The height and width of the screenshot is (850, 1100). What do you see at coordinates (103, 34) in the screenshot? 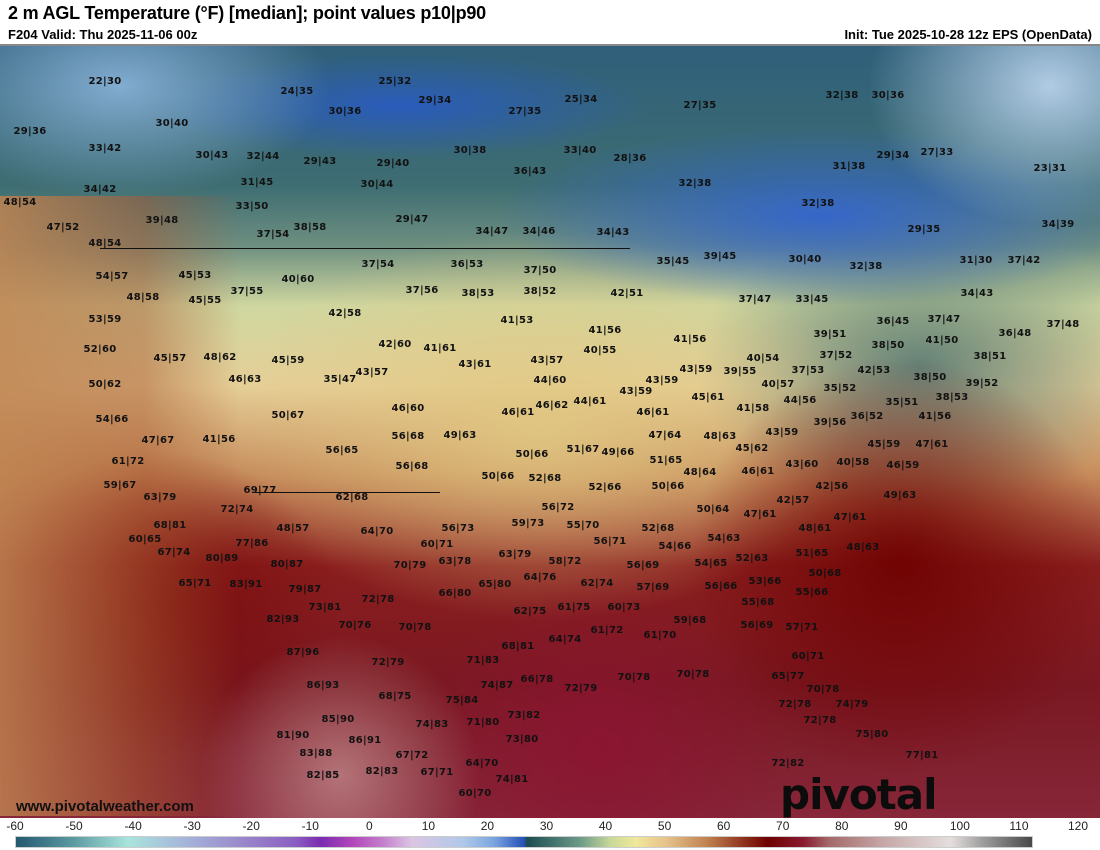
I see `valid-time: F204 Valid: Thu 2025-11-06 00z` at bounding box center [103, 34].